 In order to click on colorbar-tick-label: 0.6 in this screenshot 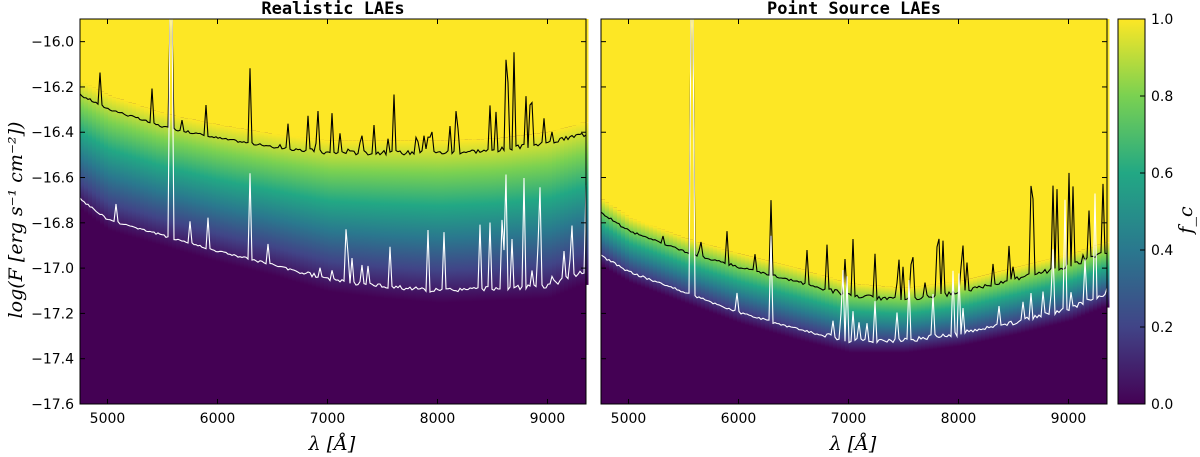, I will do `click(1162, 174)`.